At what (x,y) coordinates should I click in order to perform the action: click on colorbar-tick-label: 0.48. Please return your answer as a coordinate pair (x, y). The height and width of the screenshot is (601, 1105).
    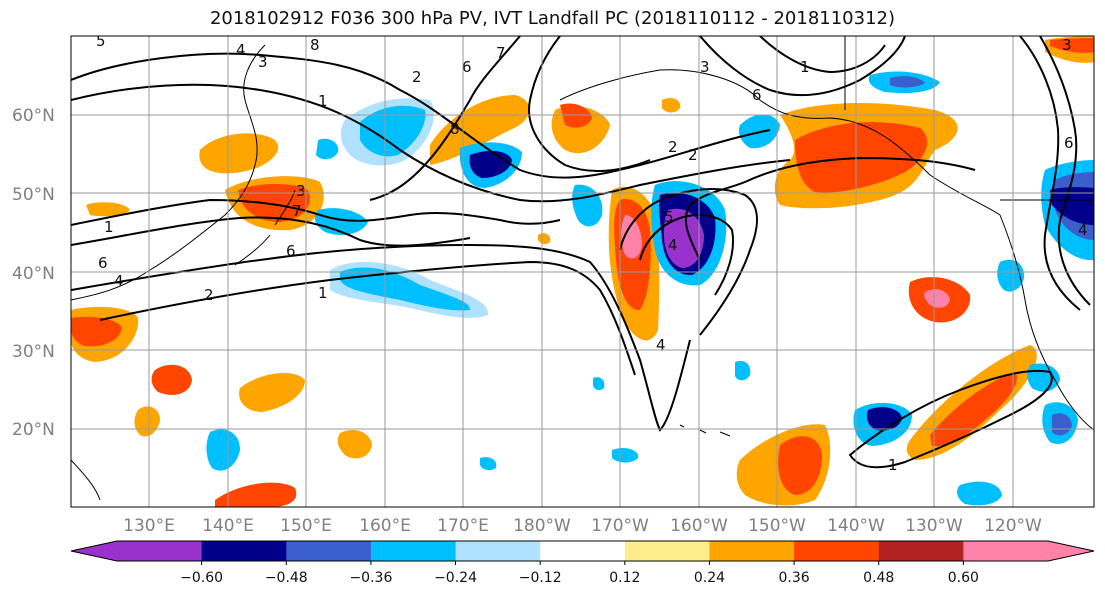
    Looking at the image, I should click on (878, 578).